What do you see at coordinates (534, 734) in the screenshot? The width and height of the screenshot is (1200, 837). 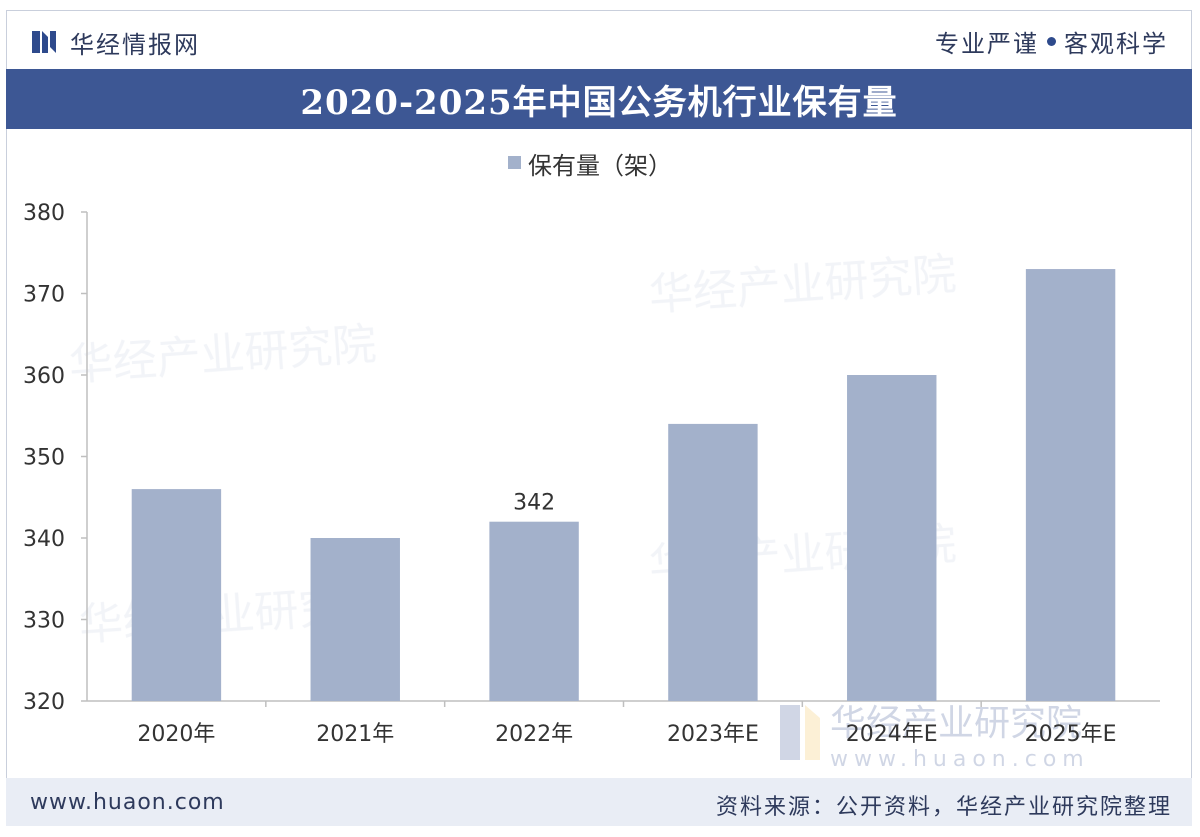 I see `x-tick-label: 2022年` at bounding box center [534, 734].